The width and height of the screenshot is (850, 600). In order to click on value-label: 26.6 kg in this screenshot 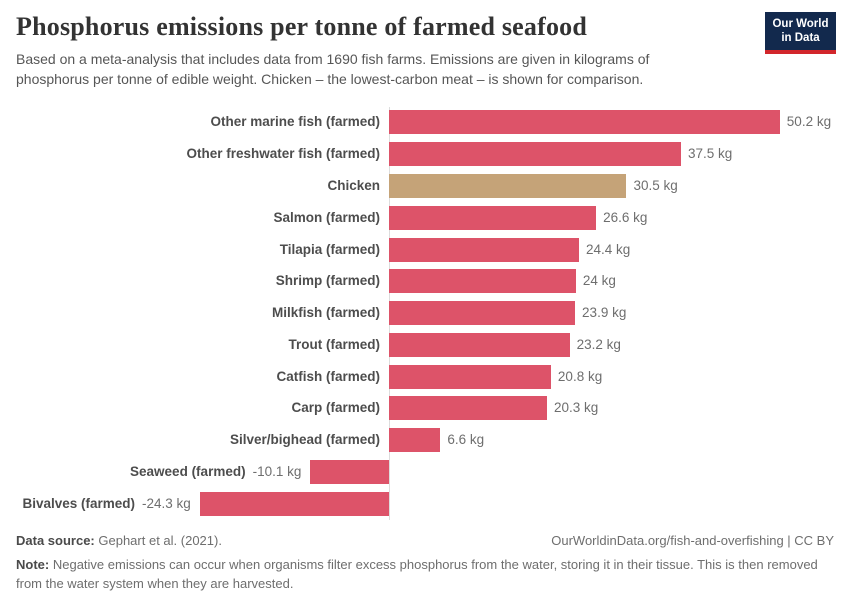, I will do `click(625, 217)`.